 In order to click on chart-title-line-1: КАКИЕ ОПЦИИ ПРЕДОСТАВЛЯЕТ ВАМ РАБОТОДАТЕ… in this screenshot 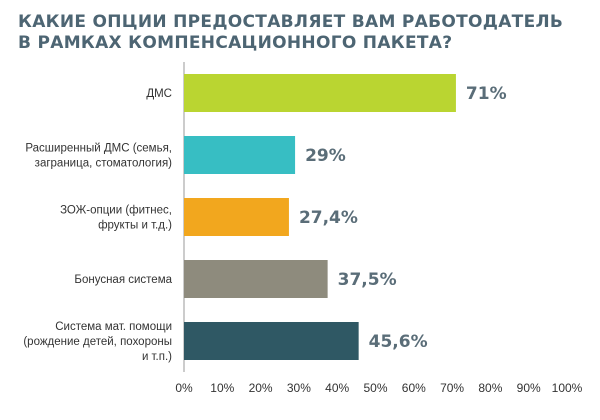, I will do `click(291, 22)`.